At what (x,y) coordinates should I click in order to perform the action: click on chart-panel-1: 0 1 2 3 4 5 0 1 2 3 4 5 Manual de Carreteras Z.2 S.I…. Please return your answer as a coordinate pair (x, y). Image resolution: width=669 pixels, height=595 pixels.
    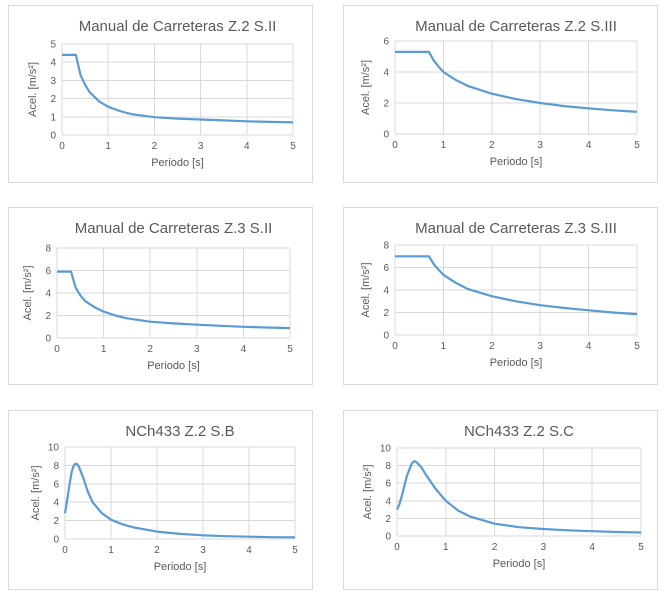
    Looking at the image, I should click on (160, 94).